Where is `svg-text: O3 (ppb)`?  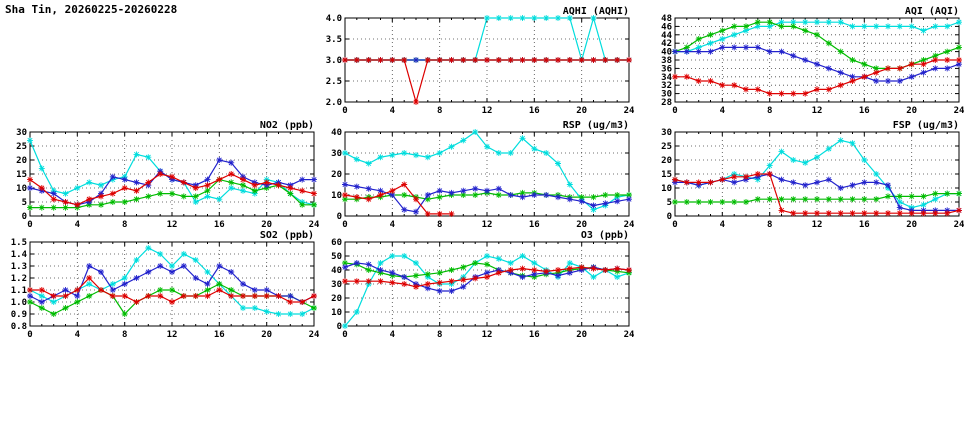 svg-text: O3 (ppb) is located at coordinates (605, 235).